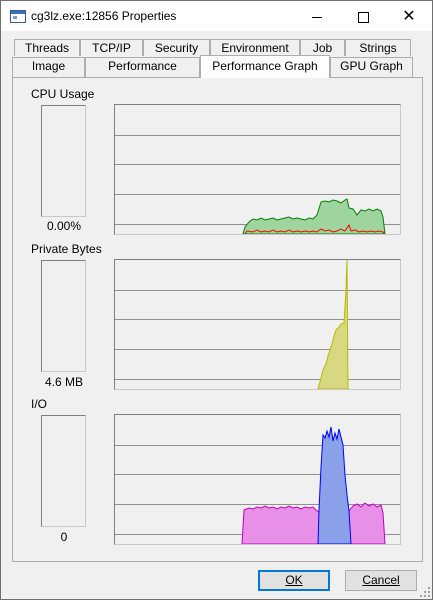  What do you see at coordinates (333, 324) in the screenshot?
I see `private-bytes-area` at bounding box center [333, 324].